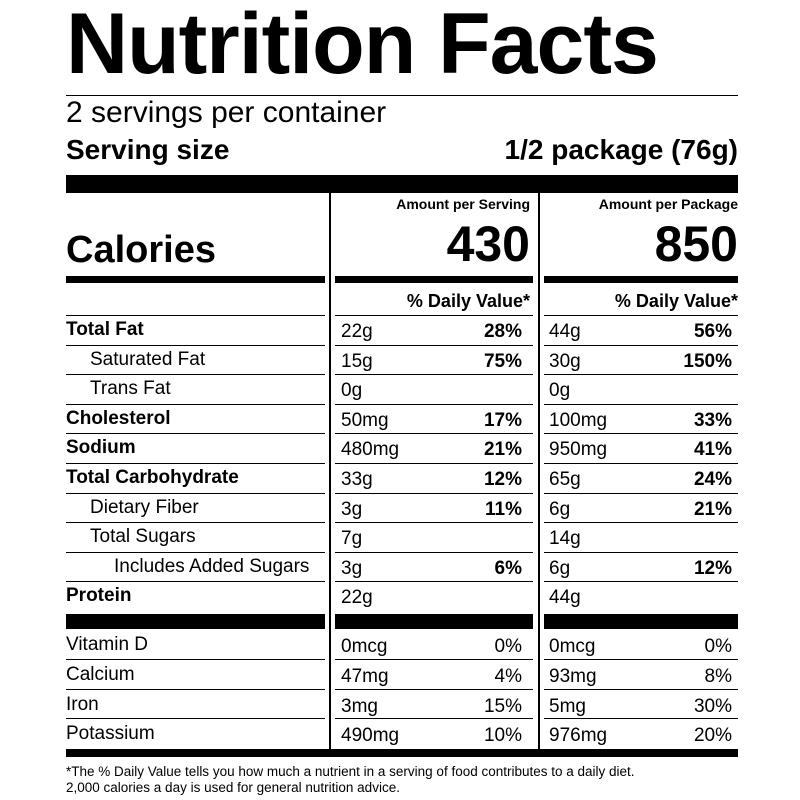 The width and height of the screenshot is (800, 800). What do you see at coordinates (352, 539) in the screenshot?
I see `serving-amount: 7g` at bounding box center [352, 539].